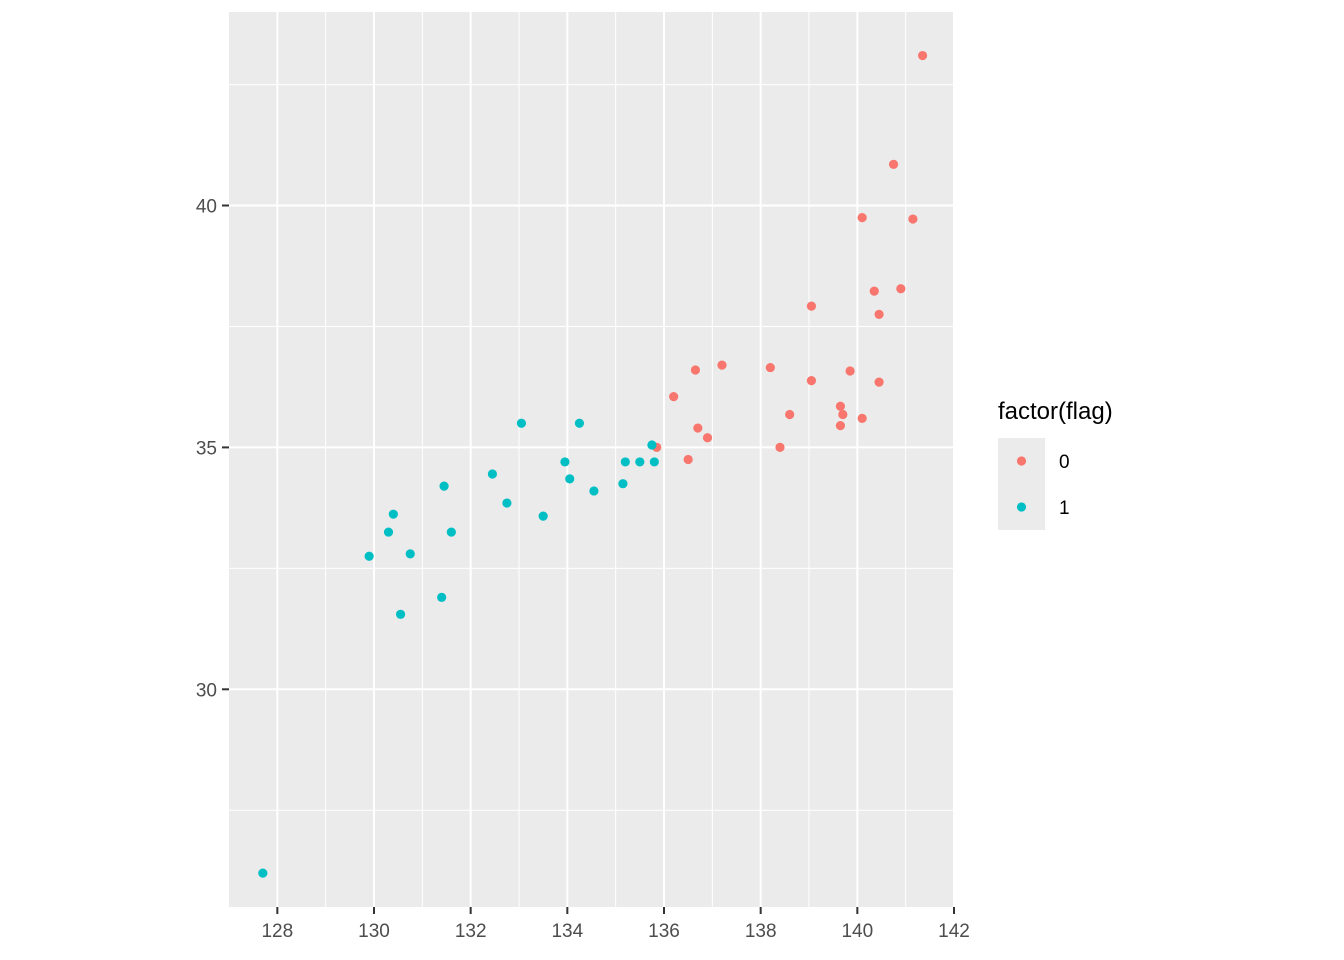 This screenshot has height=960, width=1344. Describe the element at coordinates (664, 931) in the screenshot. I see `x-tick-label: 136` at that location.